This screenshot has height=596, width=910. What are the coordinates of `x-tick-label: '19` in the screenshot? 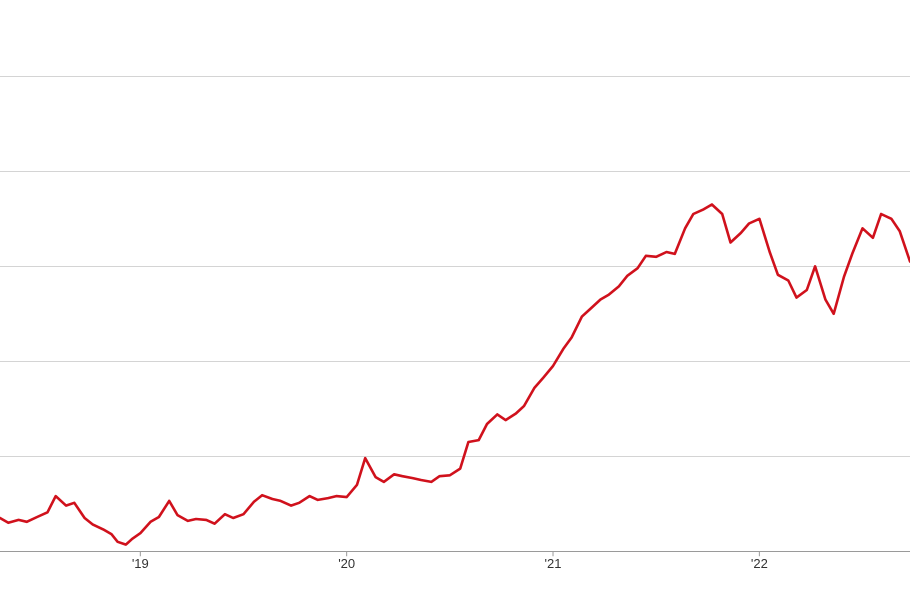 It's located at (140, 563).